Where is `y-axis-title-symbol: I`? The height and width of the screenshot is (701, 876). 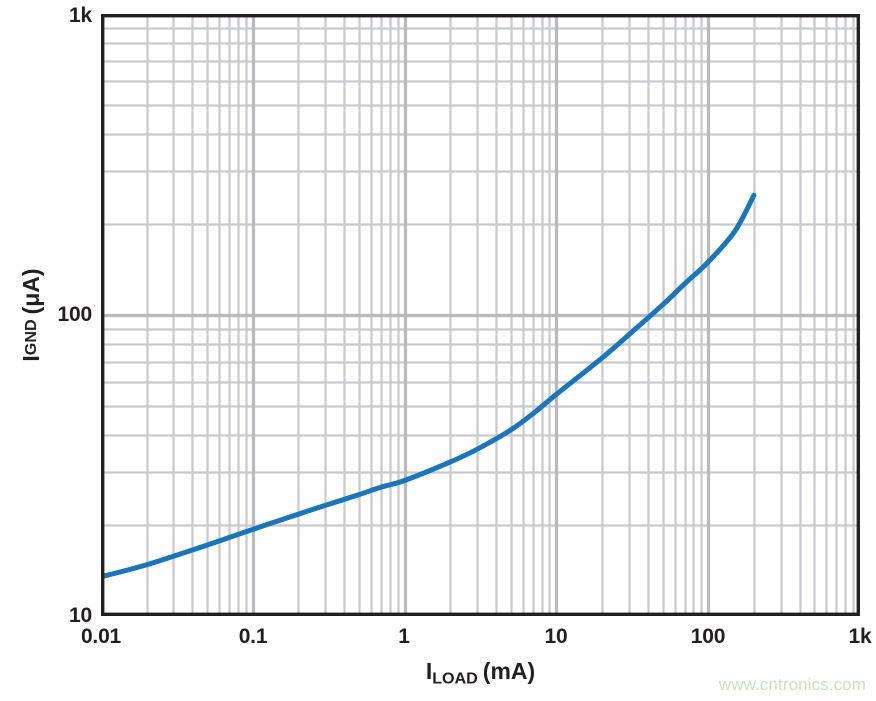 y-axis-title-symbol: I is located at coordinates (30, 358).